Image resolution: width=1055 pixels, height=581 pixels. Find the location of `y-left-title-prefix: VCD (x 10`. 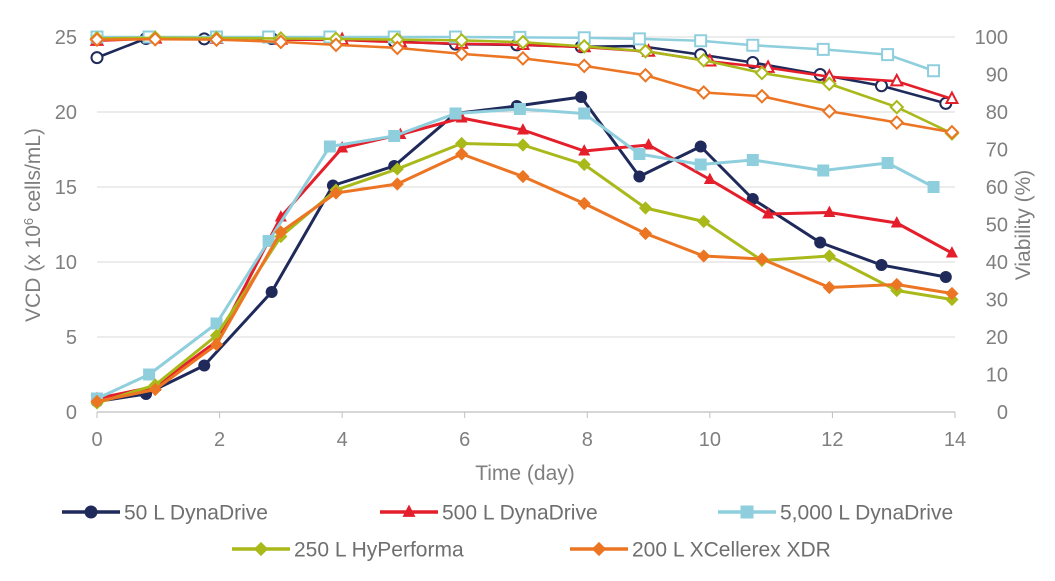

y-left-title-prefix: VCD (x 10 is located at coordinates (33, 273).